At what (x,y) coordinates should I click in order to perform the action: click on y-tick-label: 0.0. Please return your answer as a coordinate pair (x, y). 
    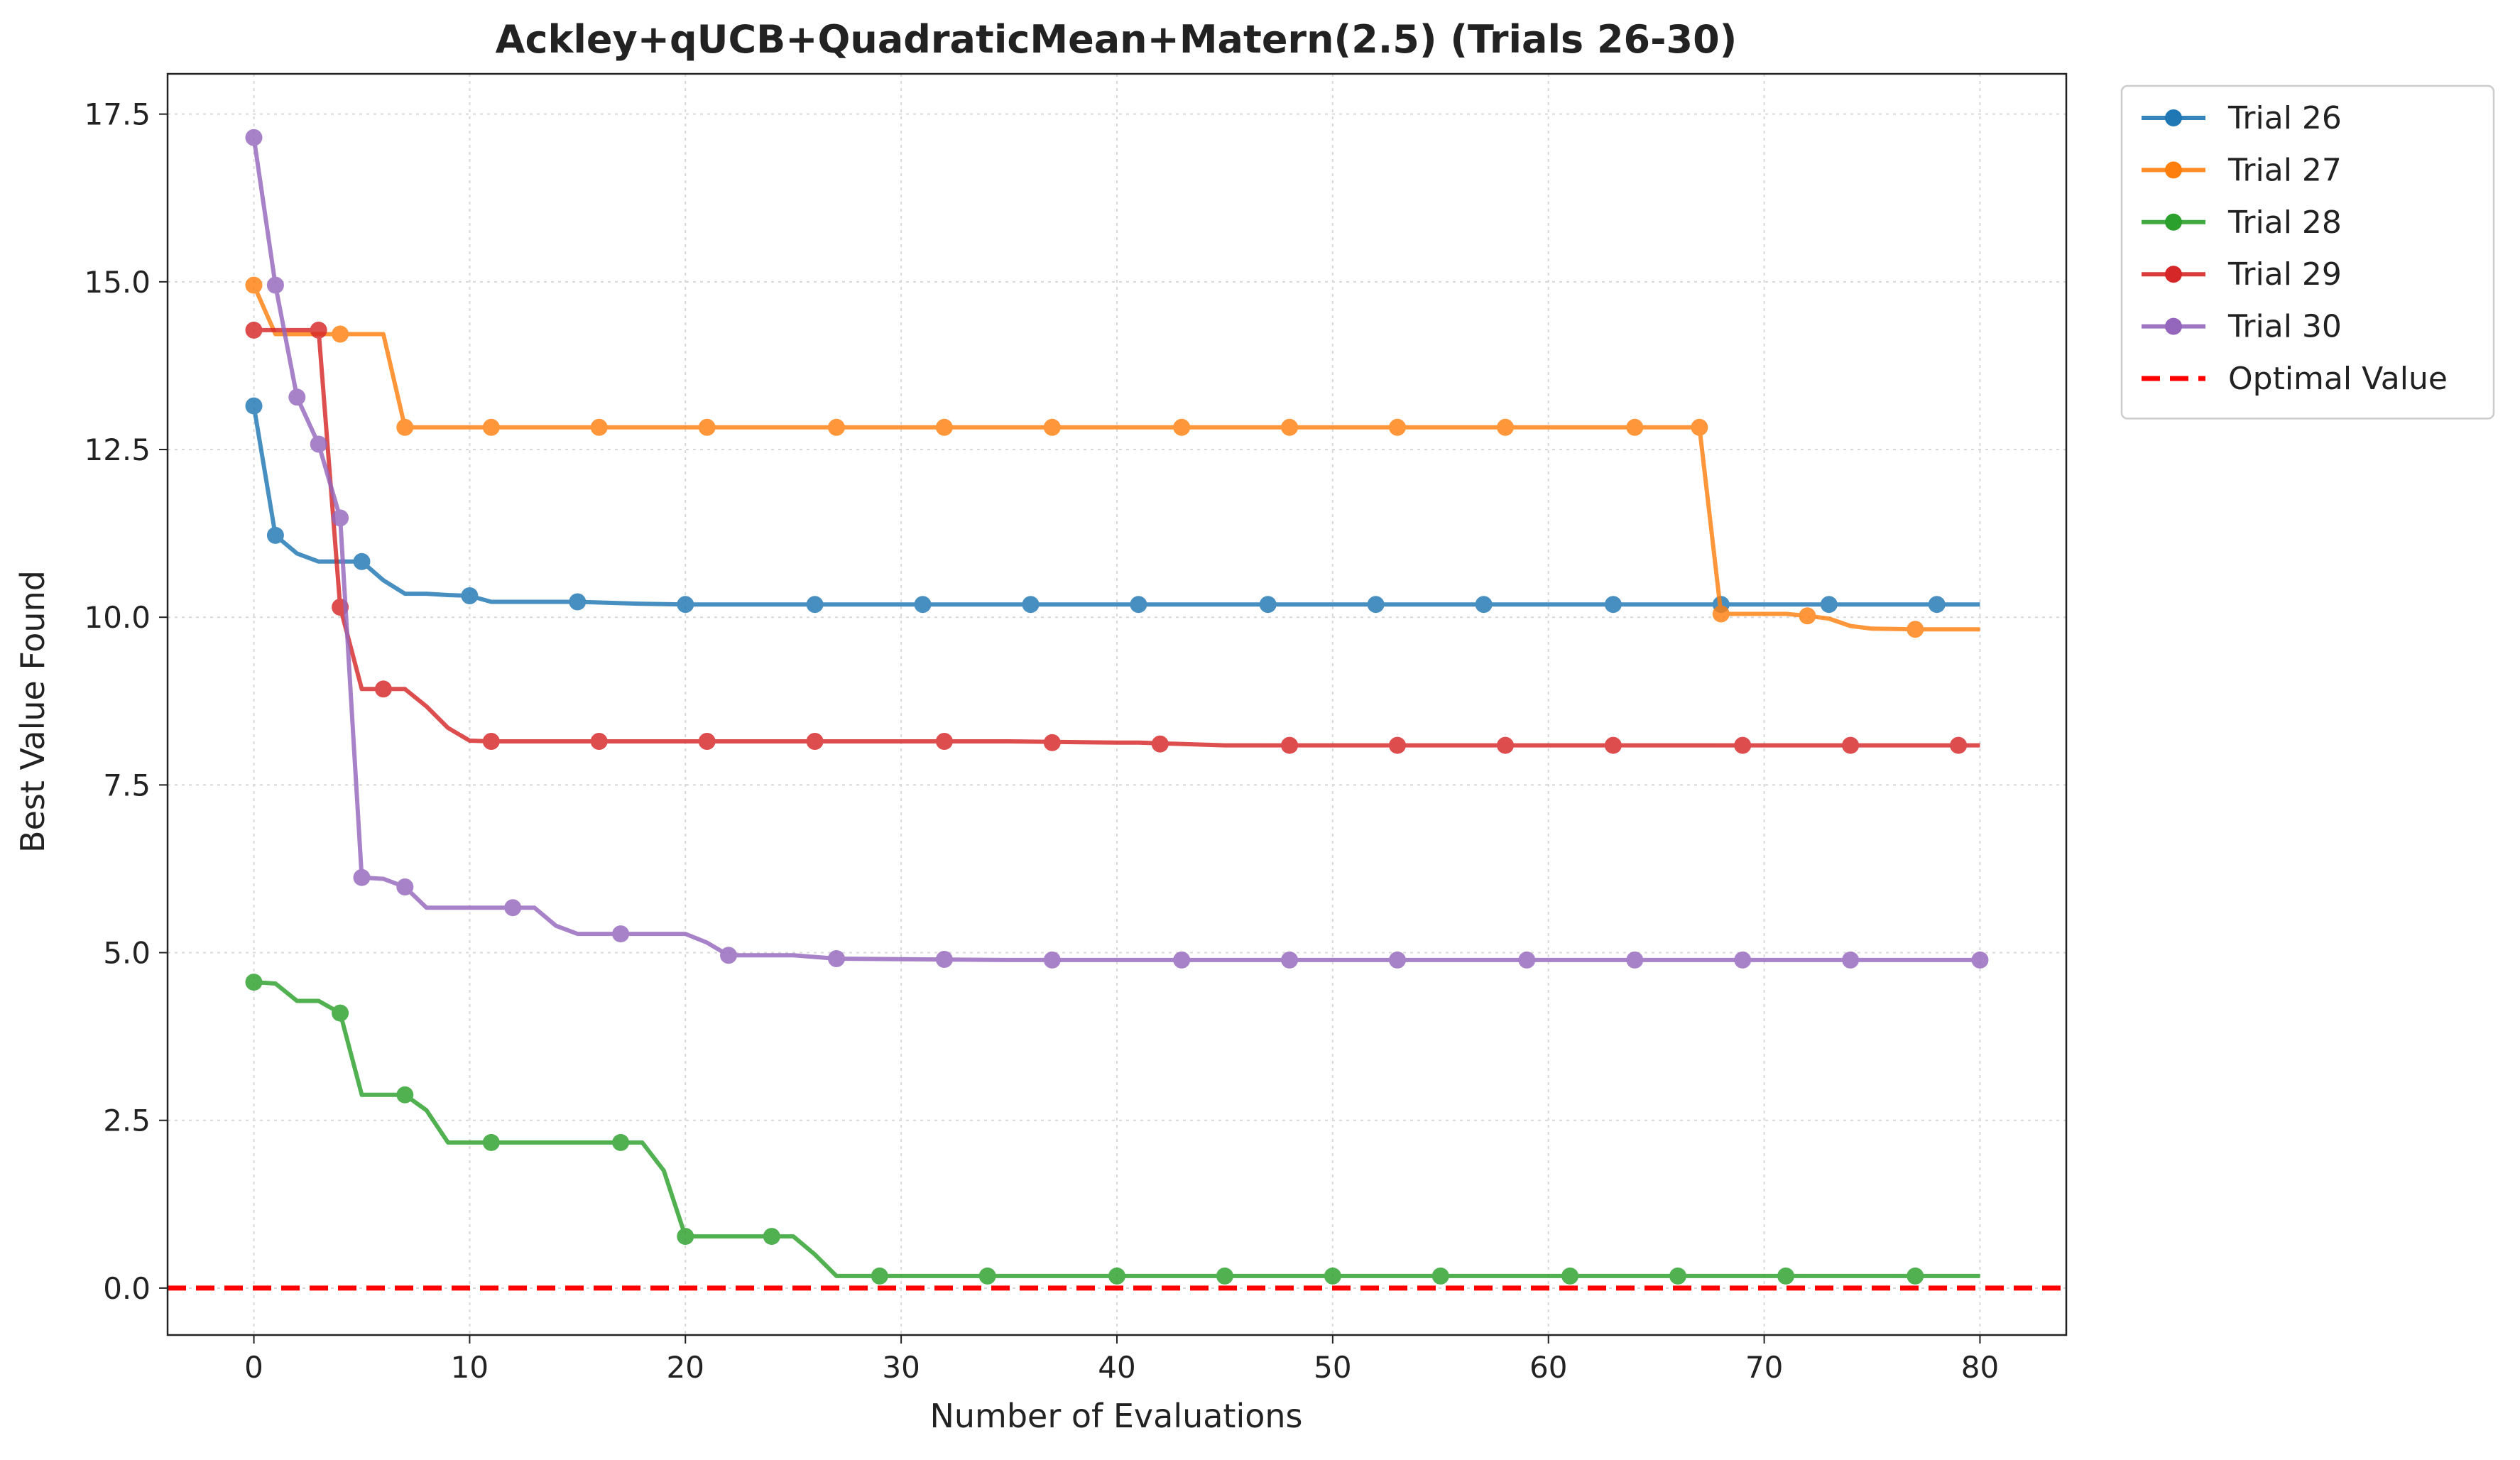
    Looking at the image, I should click on (127, 1288).